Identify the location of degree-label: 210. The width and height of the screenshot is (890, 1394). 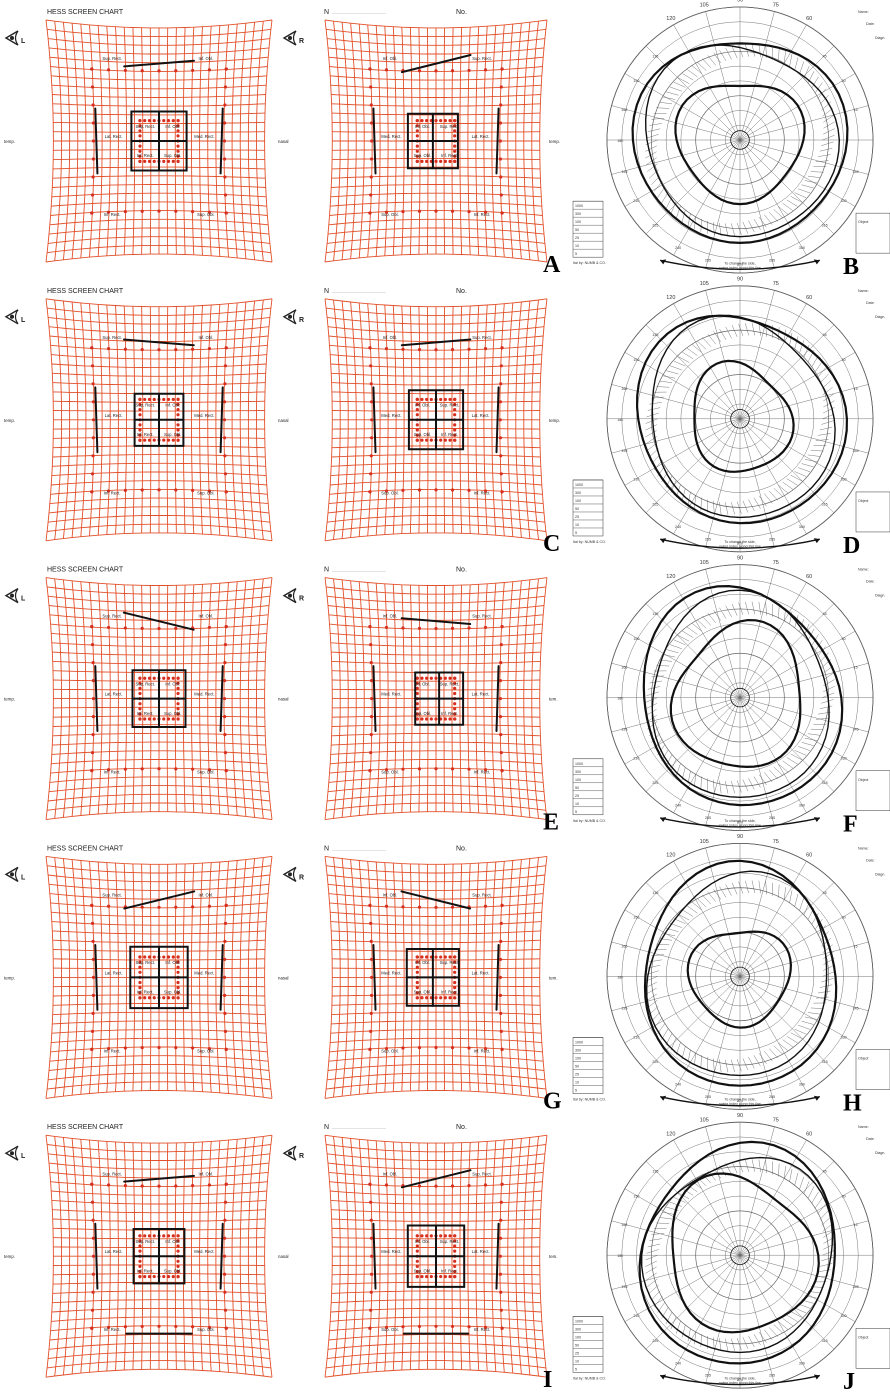
(636, 201).